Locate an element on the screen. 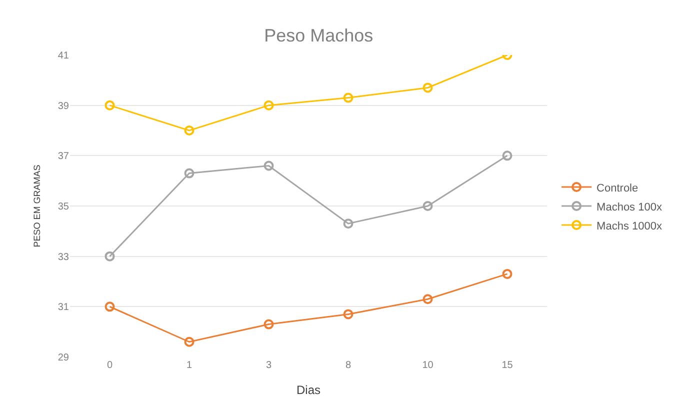 This screenshot has width=678, height=412. x-tick-label: 0 is located at coordinates (109, 365).